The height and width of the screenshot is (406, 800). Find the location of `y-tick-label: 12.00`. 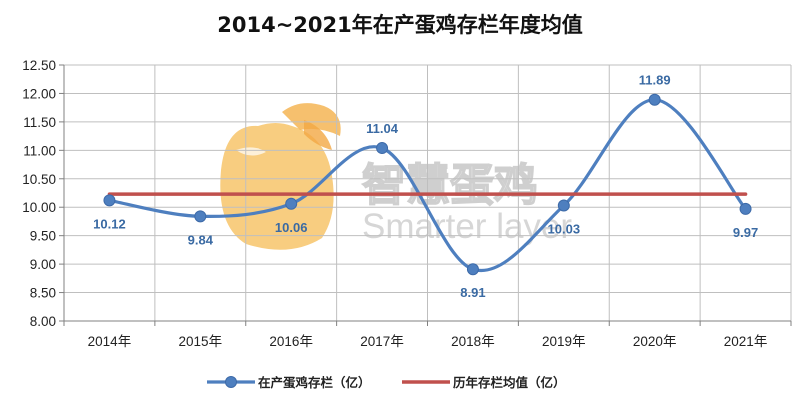

y-tick-label: 12.00 is located at coordinates (39, 93).